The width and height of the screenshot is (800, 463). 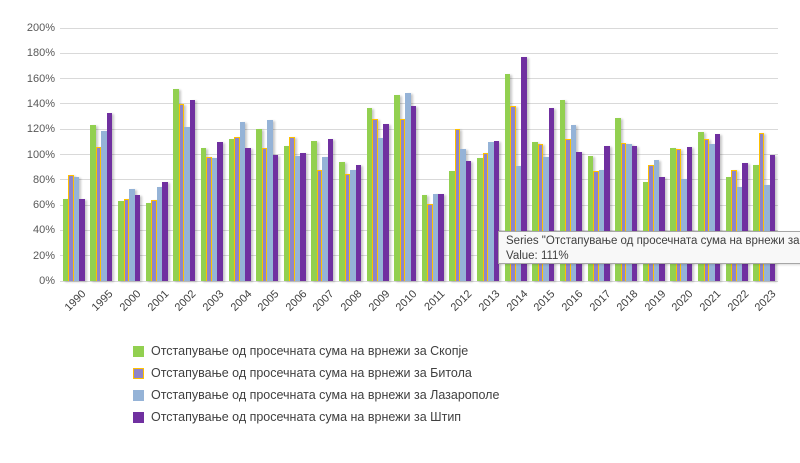 I want to click on bar-2013-series1, so click(x=485, y=217).